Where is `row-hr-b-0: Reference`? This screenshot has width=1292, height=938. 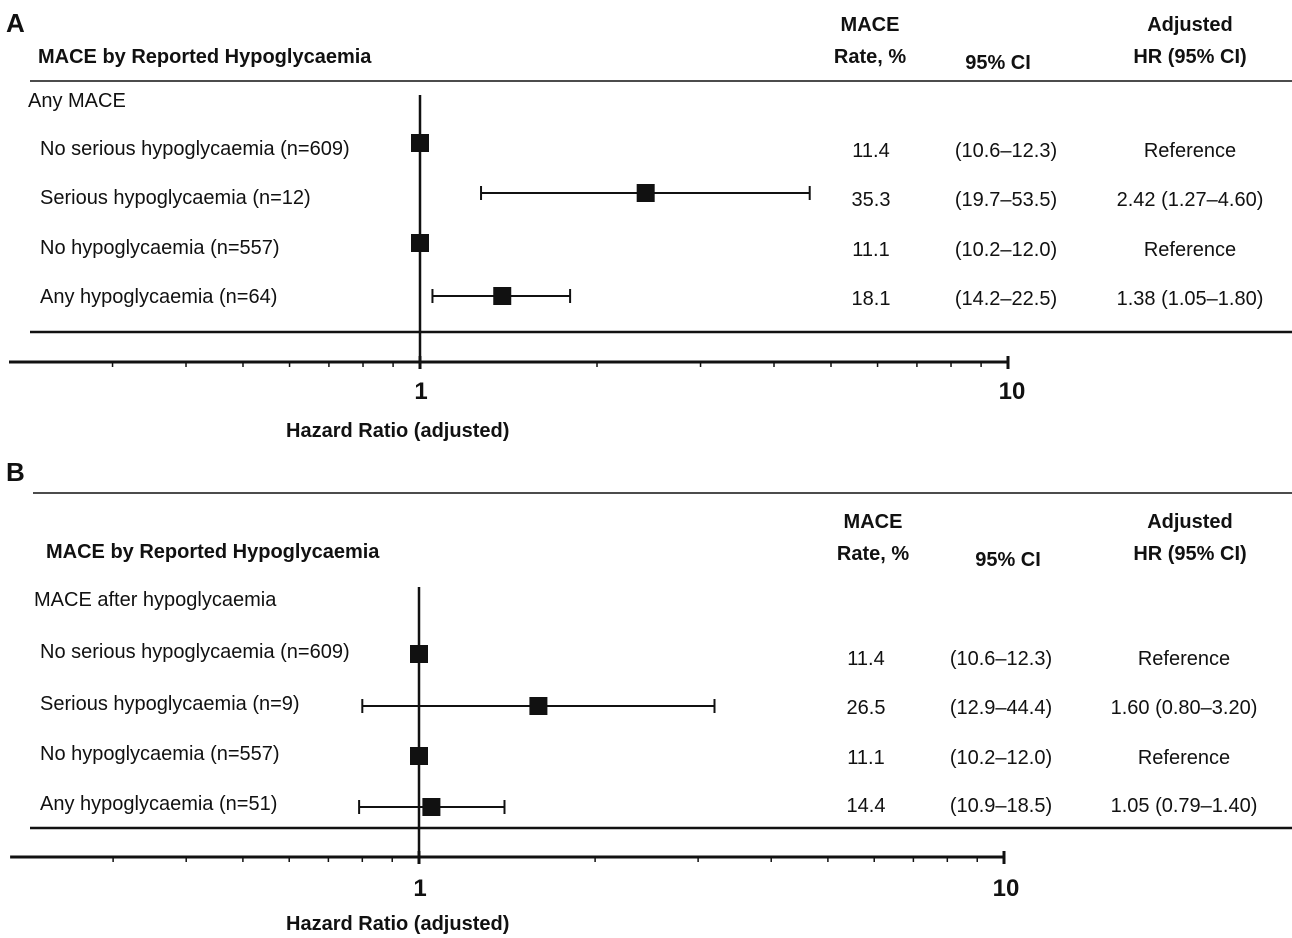 row-hr-b-0: Reference is located at coordinates (1184, 659).